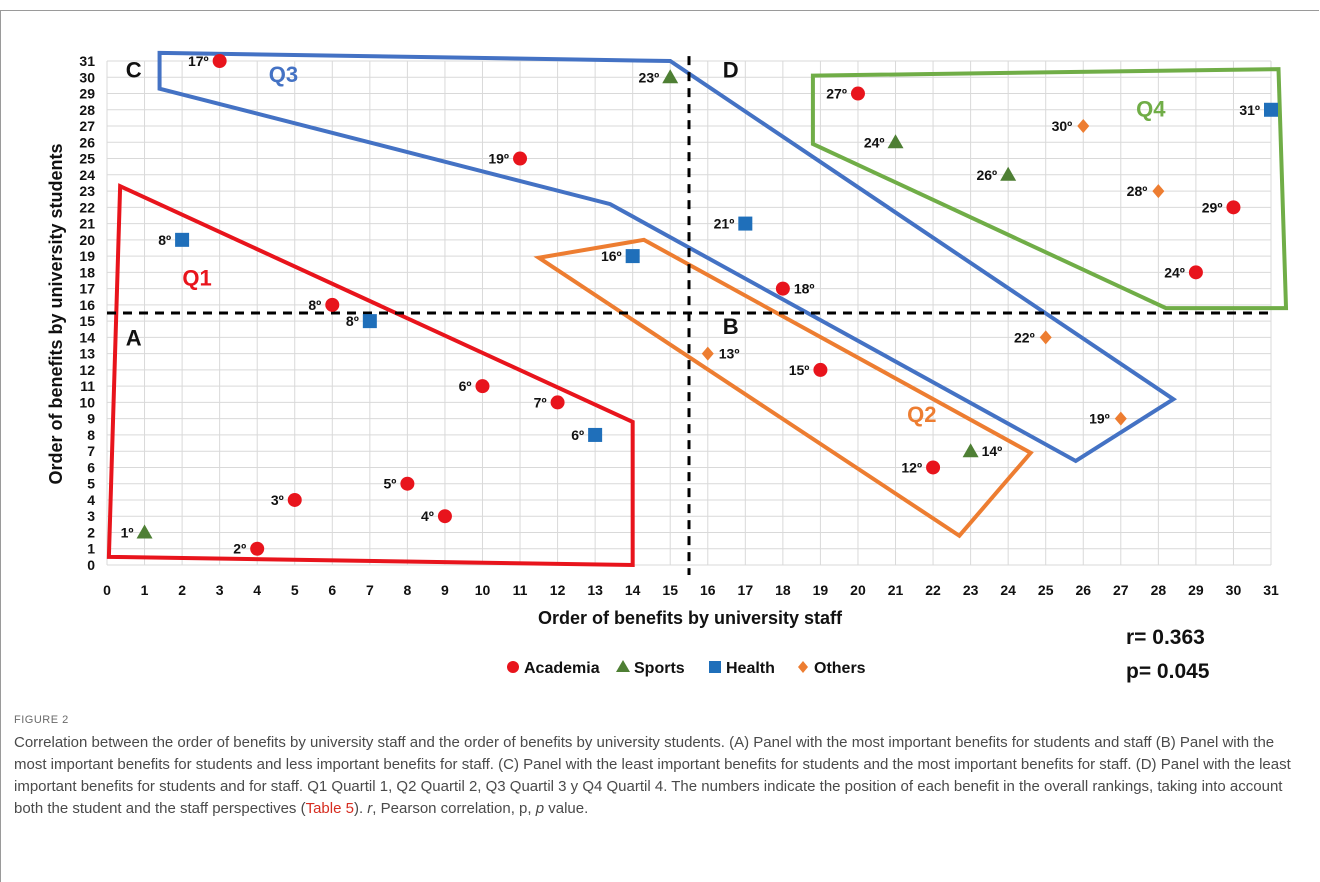 The image size is (1320, 882). I want to click on legend: Academia Sports Health Others, so click(686, 668).